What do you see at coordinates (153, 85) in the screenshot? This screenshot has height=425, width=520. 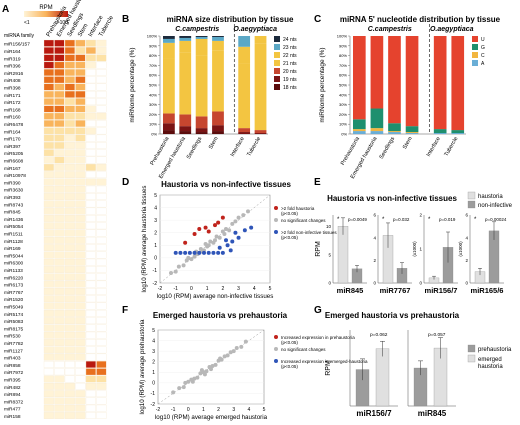 I see `y-tick-label: 50%` at bounding box center [153, 85].